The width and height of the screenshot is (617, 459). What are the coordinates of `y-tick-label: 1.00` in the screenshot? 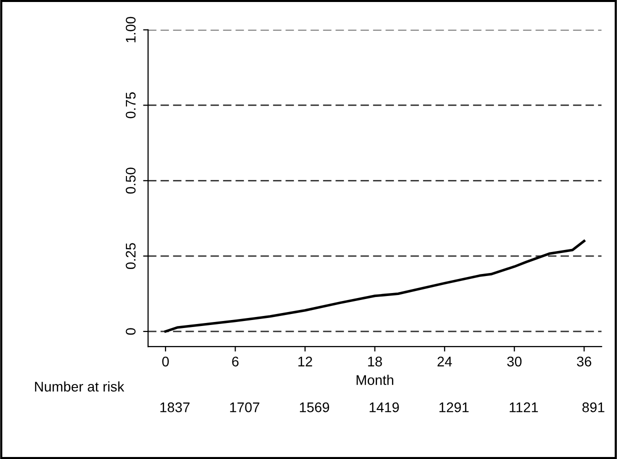 It's located at (131, 29).